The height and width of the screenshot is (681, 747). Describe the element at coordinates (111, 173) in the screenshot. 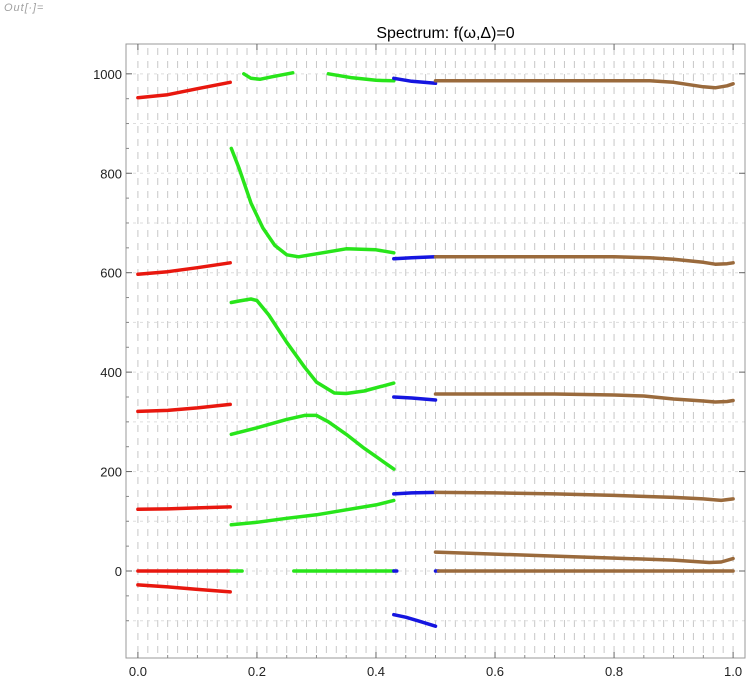

I see `y-tick-label: 800` at that location.